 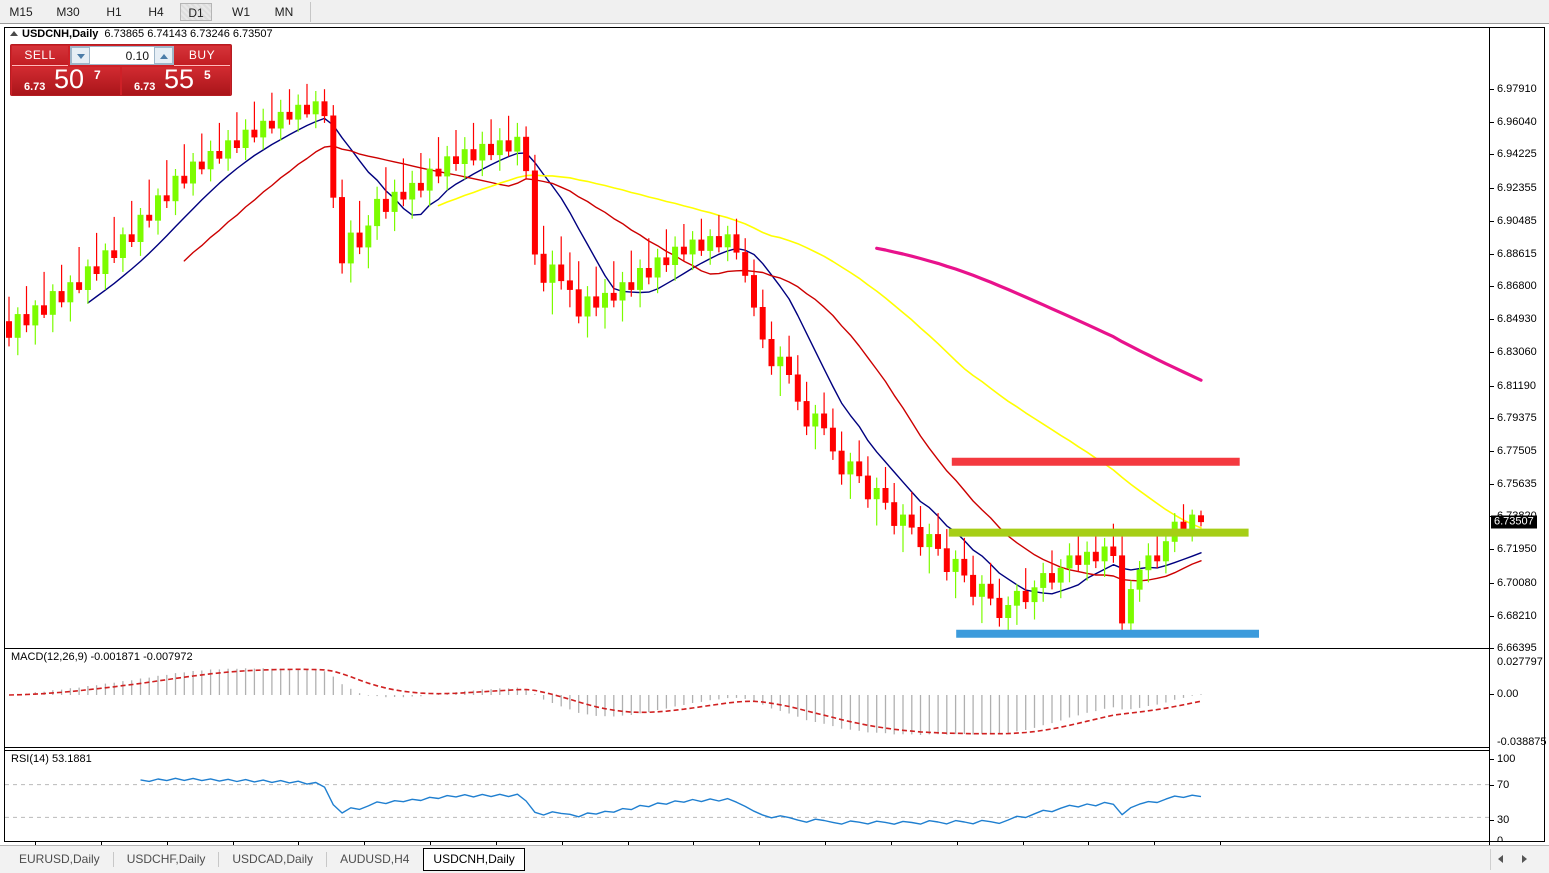 I want to click on octp-top-row: SELL 0.10 BUY, so click(x=121, y=55).